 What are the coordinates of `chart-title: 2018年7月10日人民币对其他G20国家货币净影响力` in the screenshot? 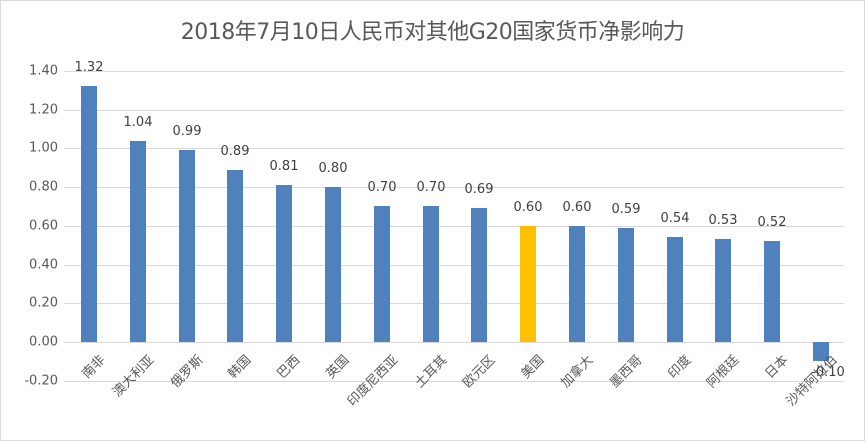 It's located at (432, 32).